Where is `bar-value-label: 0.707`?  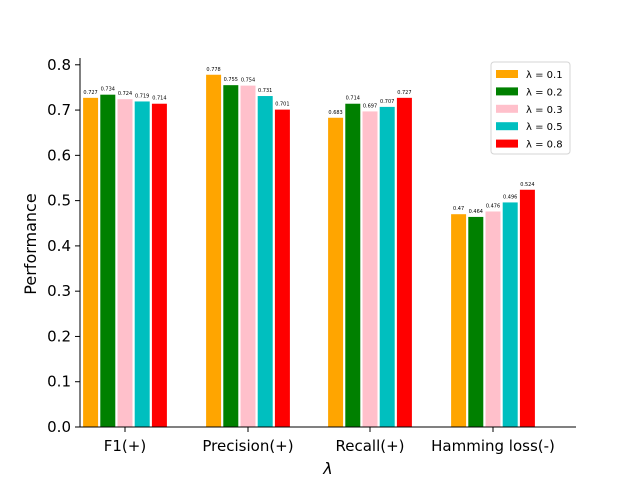
bar-value-label: 0.707 is located at coordinates (387, 102).